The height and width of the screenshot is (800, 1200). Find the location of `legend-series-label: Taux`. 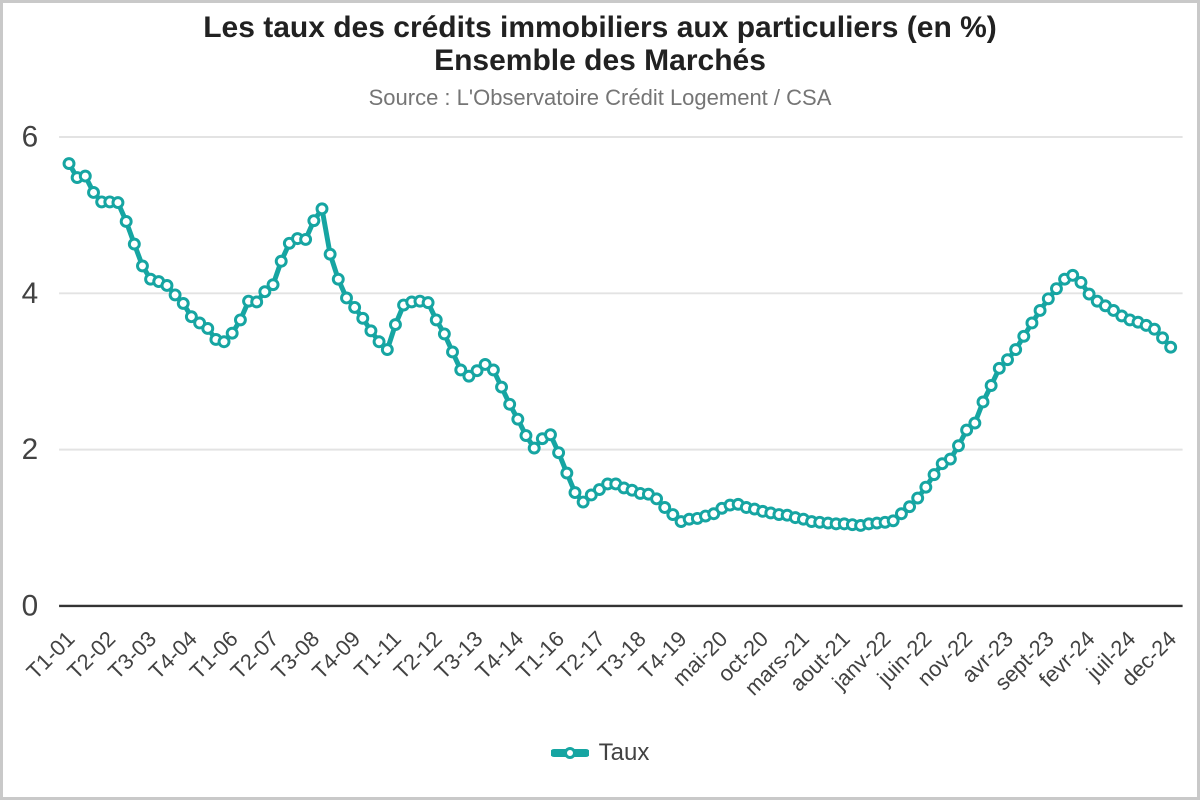

legend-series-label: Taux is located at coordinates (624, 752).